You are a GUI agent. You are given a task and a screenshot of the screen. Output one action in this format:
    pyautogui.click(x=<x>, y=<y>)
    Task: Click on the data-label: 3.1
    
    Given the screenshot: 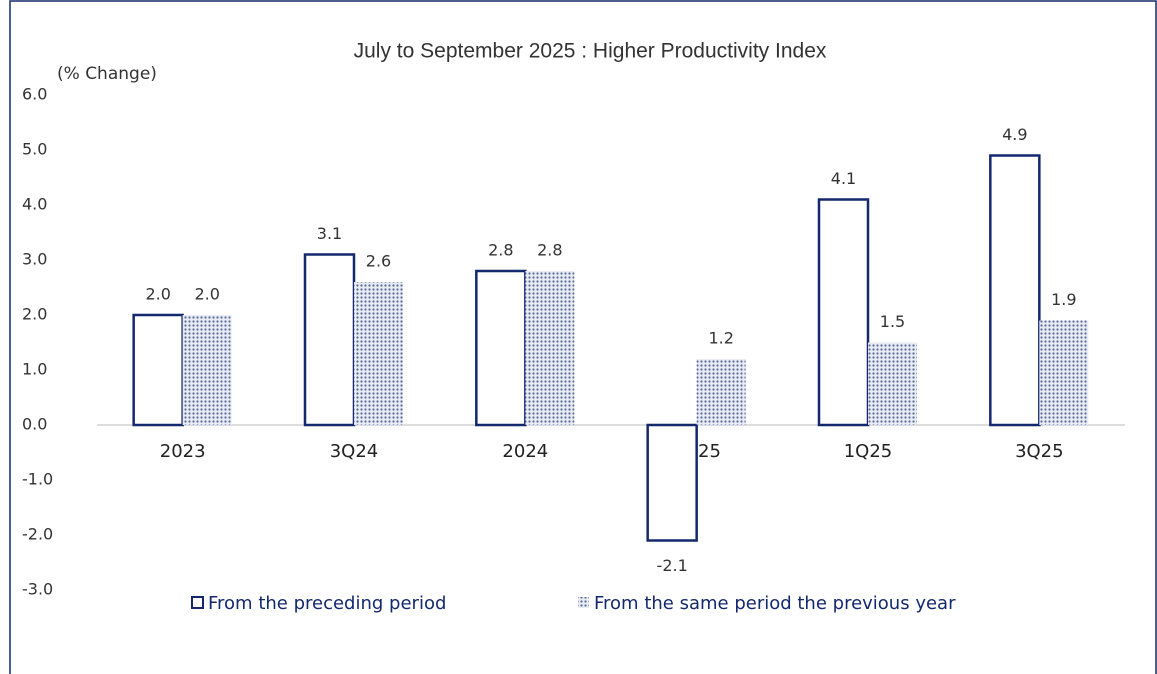 What is the action you would take?
    pyautogui.click(x=329, y=233)
    